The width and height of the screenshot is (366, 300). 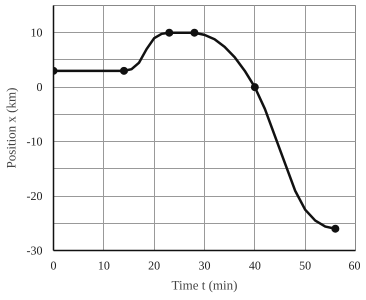 What do you see at coordinates (34, 141) in the screenshot?
I see `y-tick-label: -10` at bounding box center [34, 141].